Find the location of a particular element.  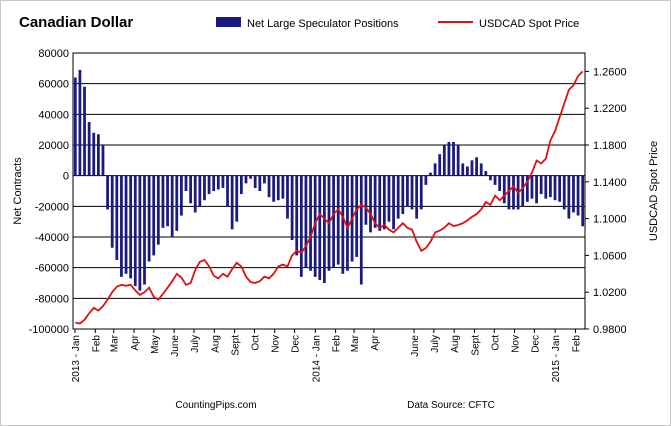

x-tick-label: Dec is located at coordinates (535, 344).